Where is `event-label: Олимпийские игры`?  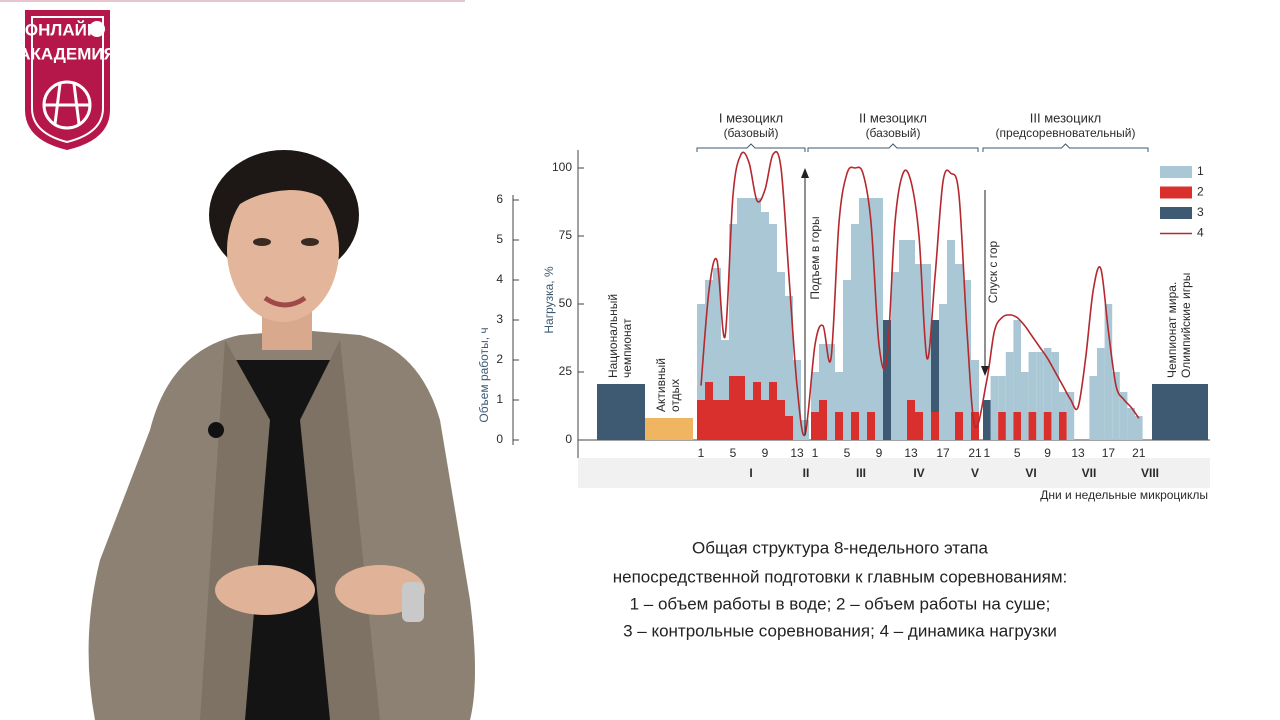
event-label: Олимпийские игры is located at coordinates (1186, 325).